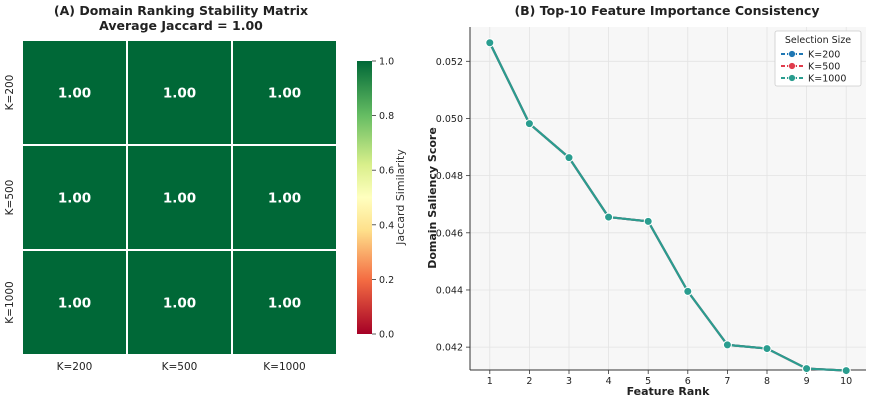 The width and height of the screenshot is (872, 407). What do you see at coordinates (669, 378) in the screenshot?
I see `x-tick-labels: 1 2 3 4 5 6 7 8 9 10` at bounding box center [669, 378].